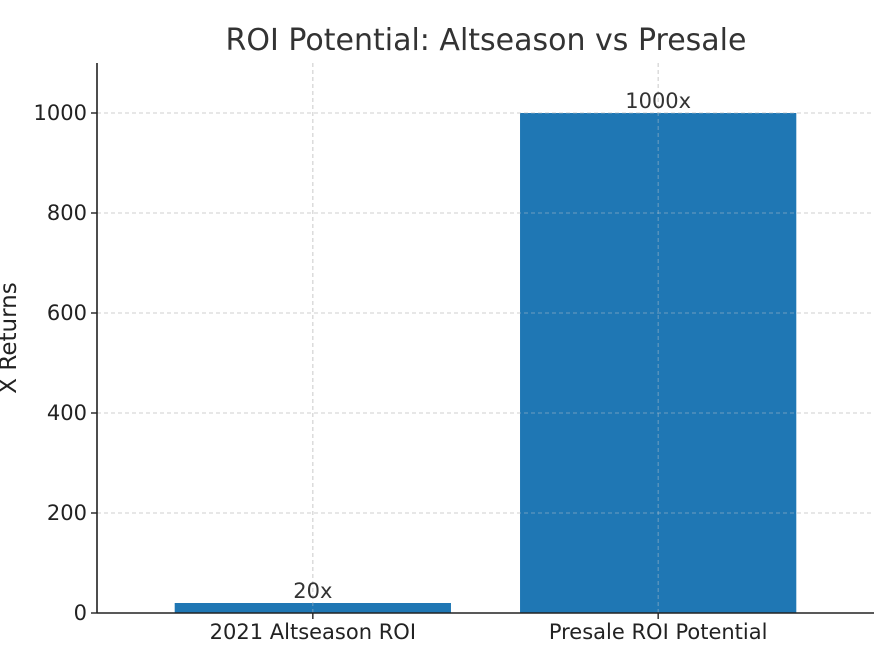 The image size is (891, 660). What do you see at coordinates (312, 591) in the screenshot?
I see `data-label-1: 20x` at bounding box center [312, 591].